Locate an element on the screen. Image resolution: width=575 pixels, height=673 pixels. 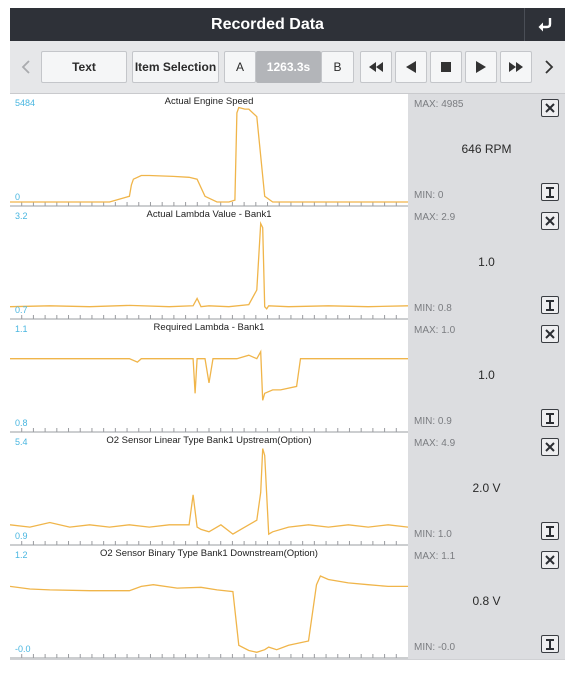
page-title: Recorded Data is located at coordinates (267, 24).